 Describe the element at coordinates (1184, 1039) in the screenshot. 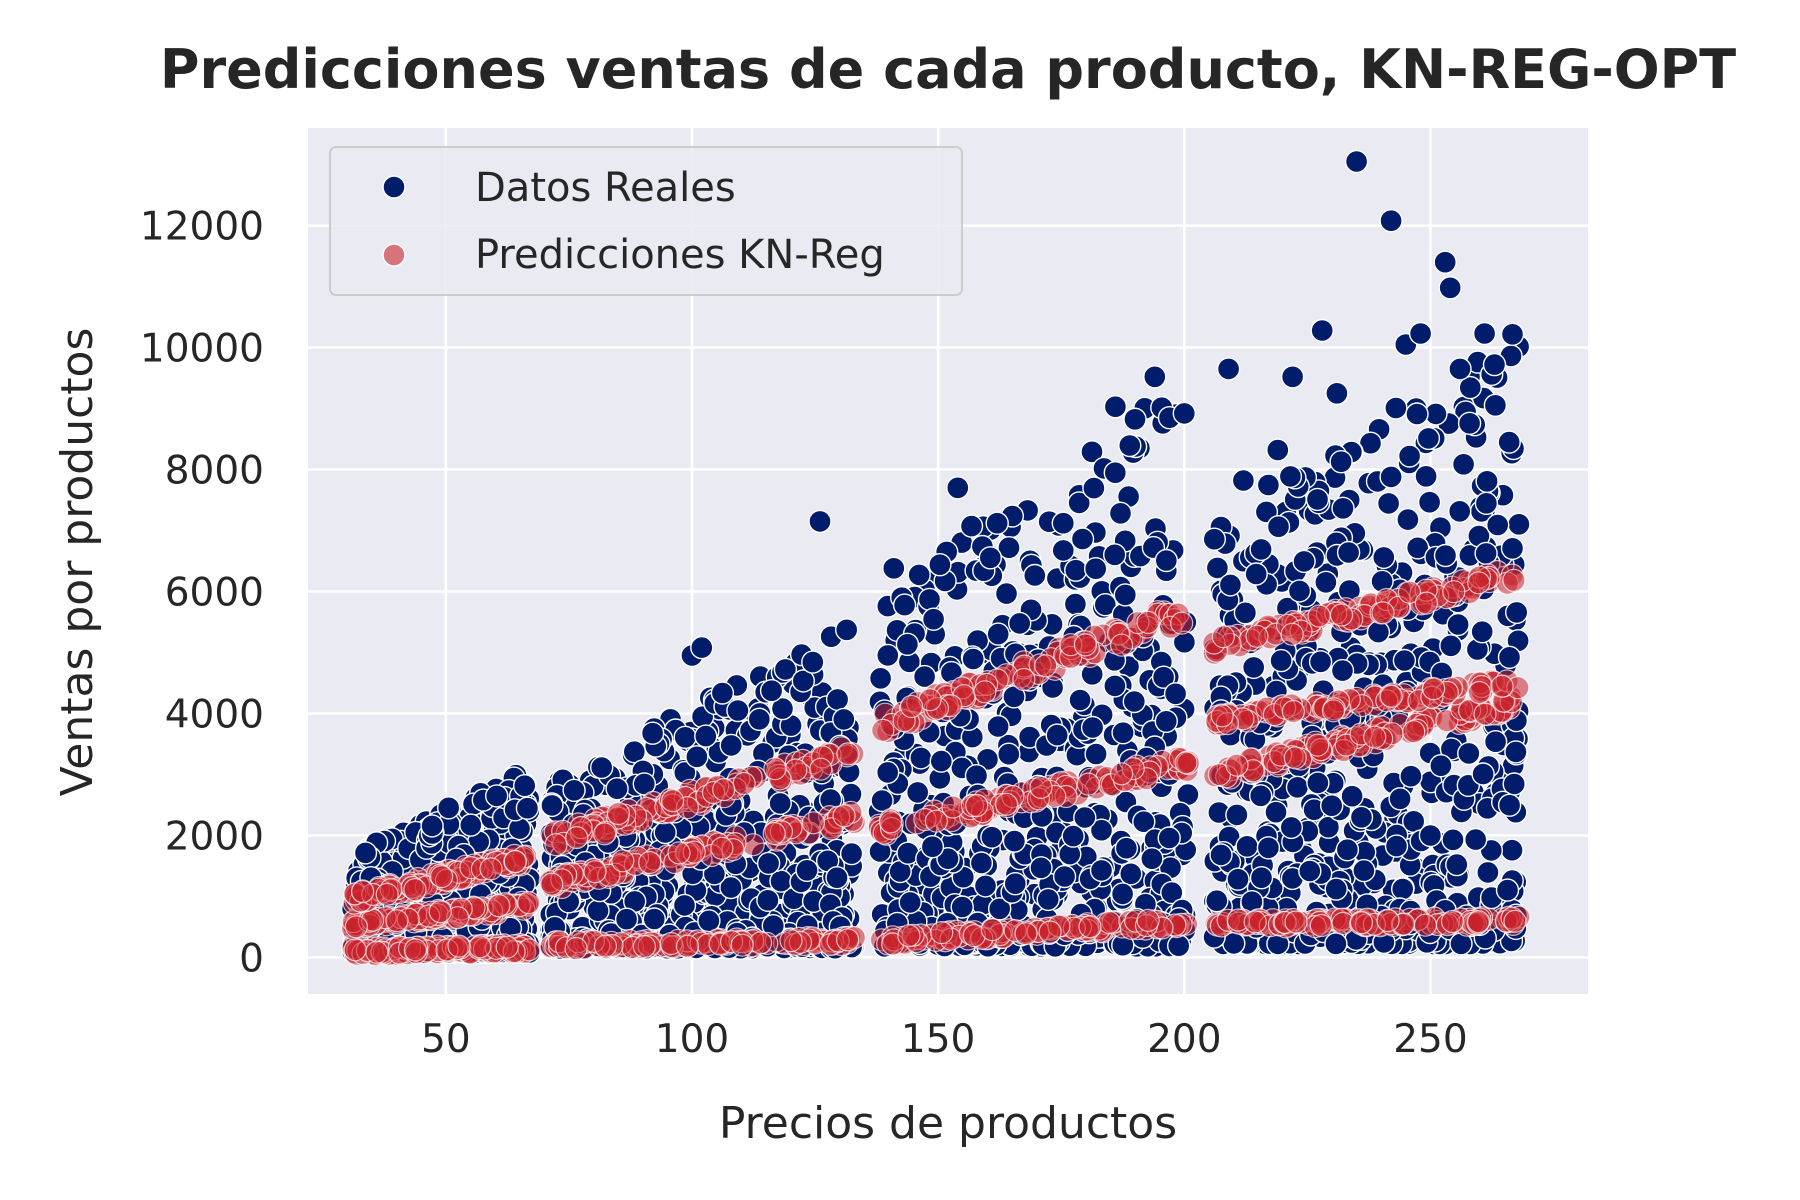

I see `x-tick-label: 200` at that location.